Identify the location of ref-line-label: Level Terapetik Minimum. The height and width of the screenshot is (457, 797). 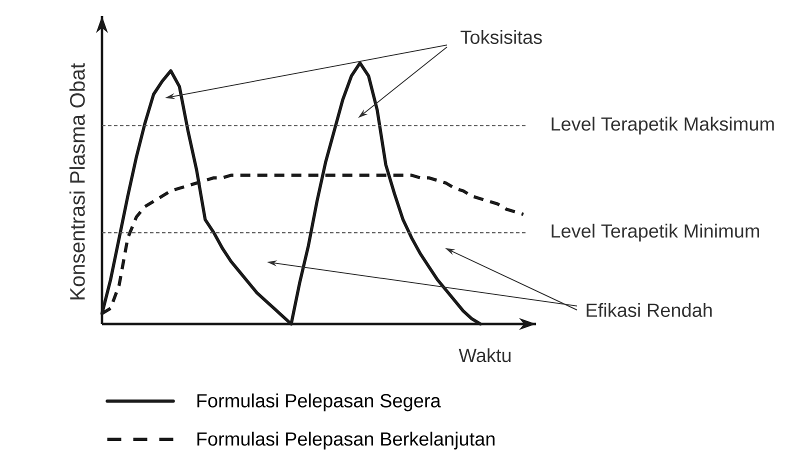
(656, 233).